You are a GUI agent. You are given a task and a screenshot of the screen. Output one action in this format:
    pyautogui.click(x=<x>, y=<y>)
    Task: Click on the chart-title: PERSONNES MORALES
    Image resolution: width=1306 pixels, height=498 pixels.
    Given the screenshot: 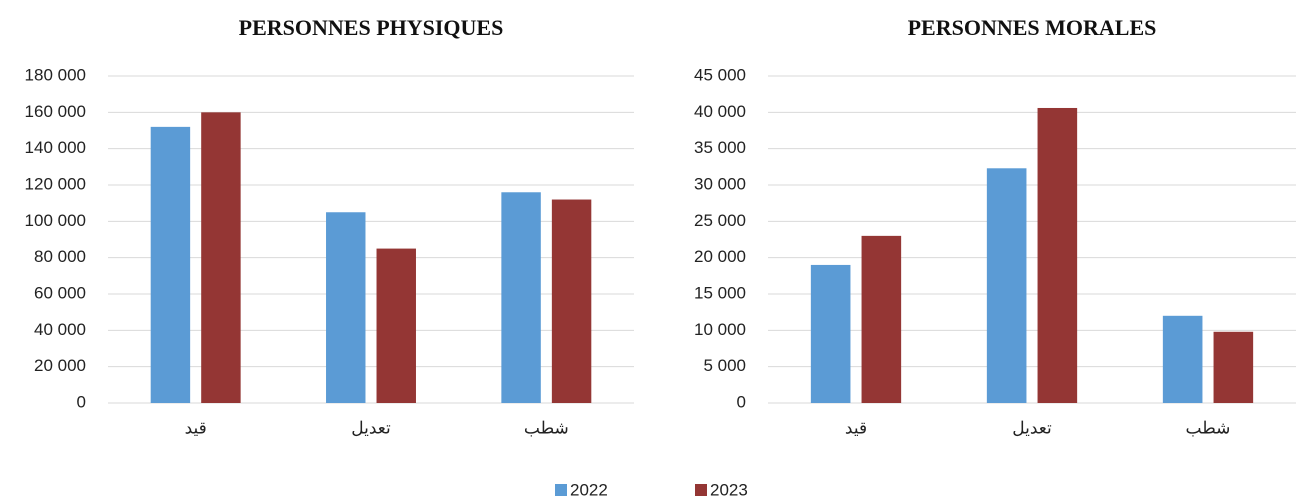 What is the action you would take?
    pyautogui.click(x=1032, y=27)
    